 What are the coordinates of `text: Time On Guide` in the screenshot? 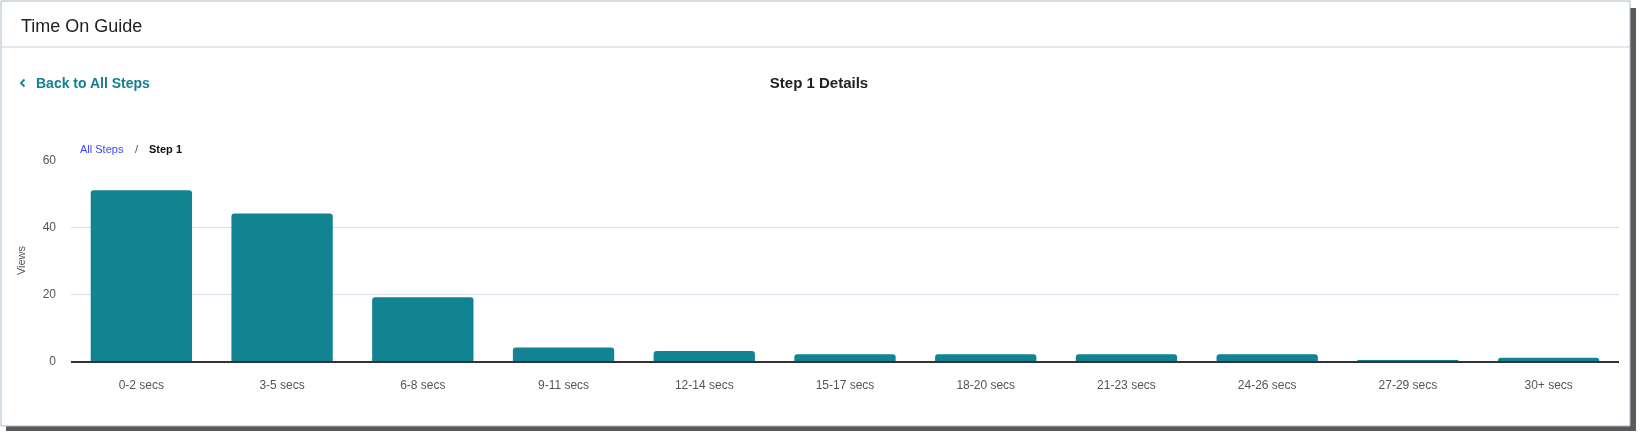 It's located at (82, 26).